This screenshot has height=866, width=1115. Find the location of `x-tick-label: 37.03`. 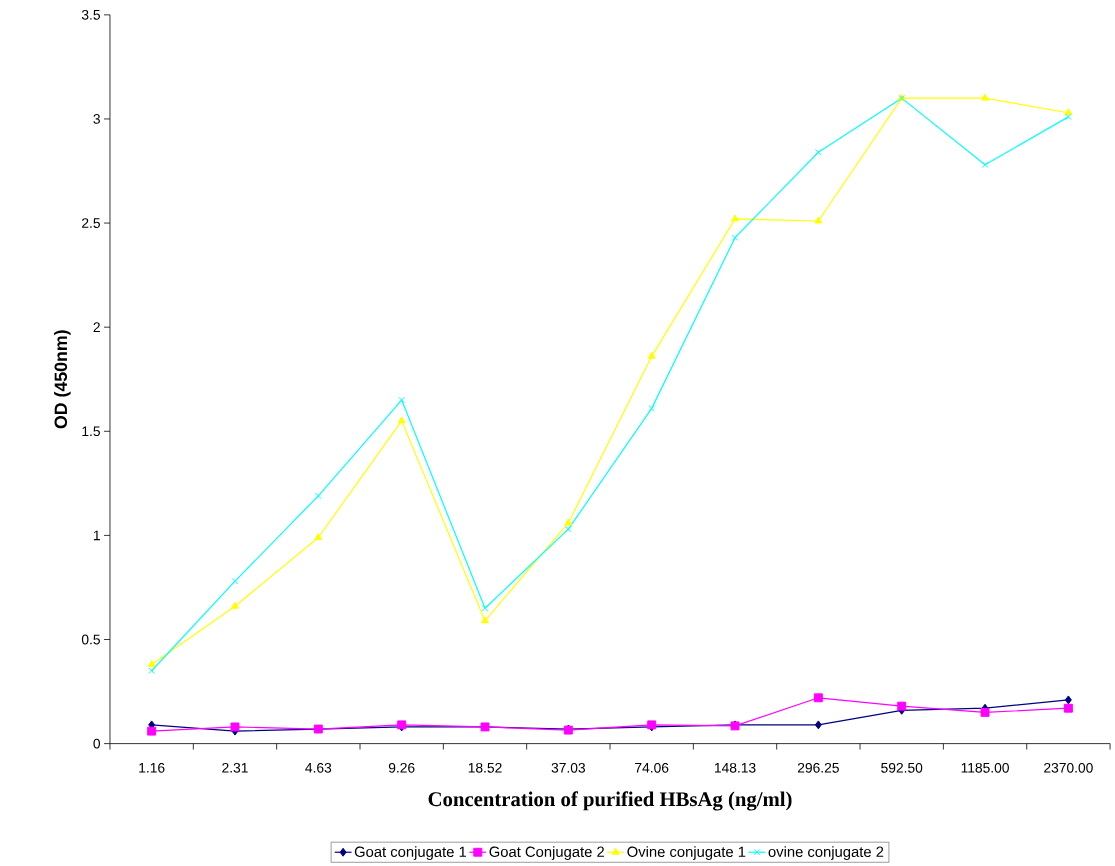

x-tick-label: 37.03 is located at coordinates (568, 767).